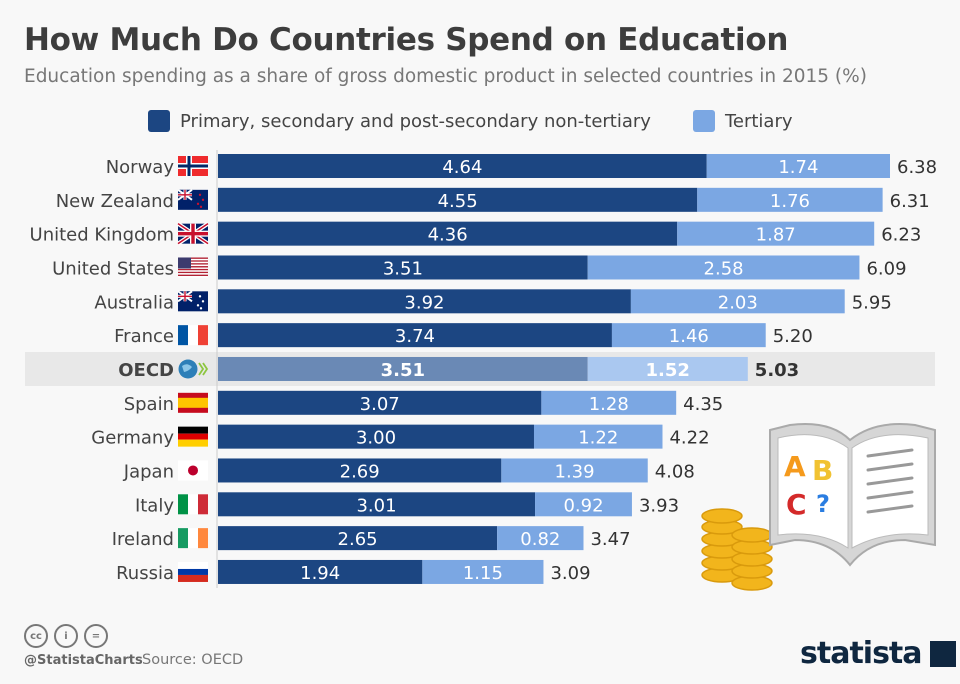  What do you see at coordinates (852, 495) in the screenshot?
I see `book-icon: A B C ?` at bounding box center [852, 495].